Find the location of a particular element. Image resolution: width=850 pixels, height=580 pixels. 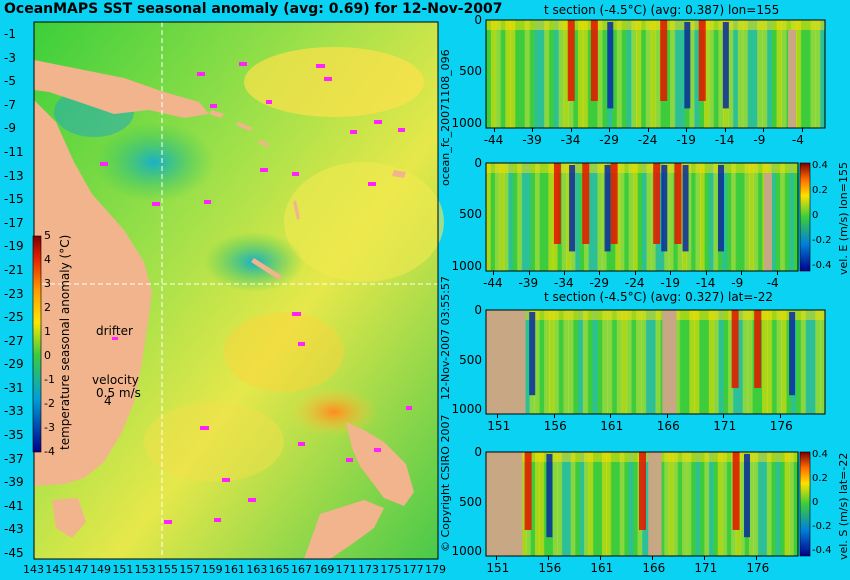

map-lon-tick: 165 is located at coordinates (279, 569).